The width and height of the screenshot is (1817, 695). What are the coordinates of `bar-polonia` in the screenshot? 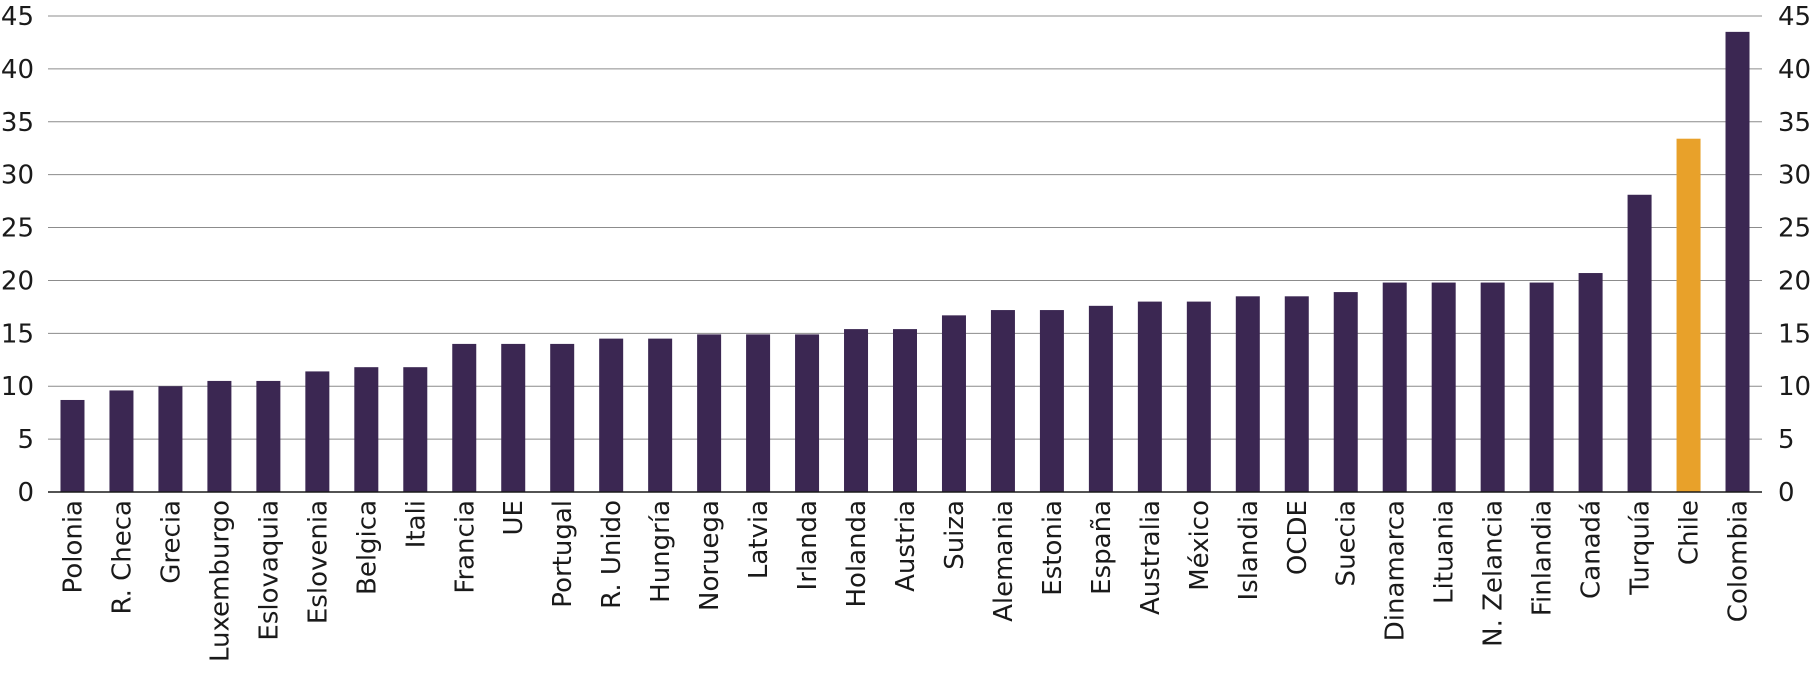 It's located at (72, 445).